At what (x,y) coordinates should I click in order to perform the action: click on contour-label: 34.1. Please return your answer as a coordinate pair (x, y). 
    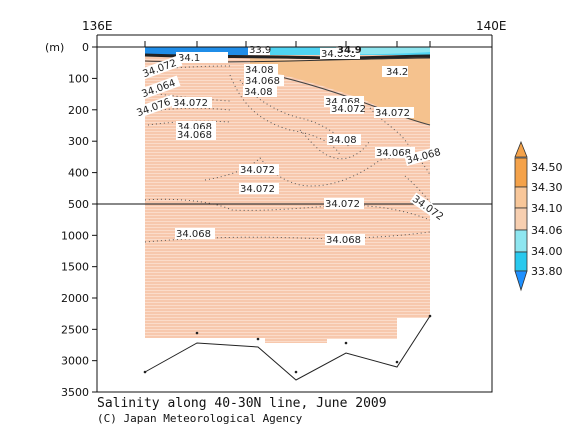
    Looking at the image, I should click on (189, 58).